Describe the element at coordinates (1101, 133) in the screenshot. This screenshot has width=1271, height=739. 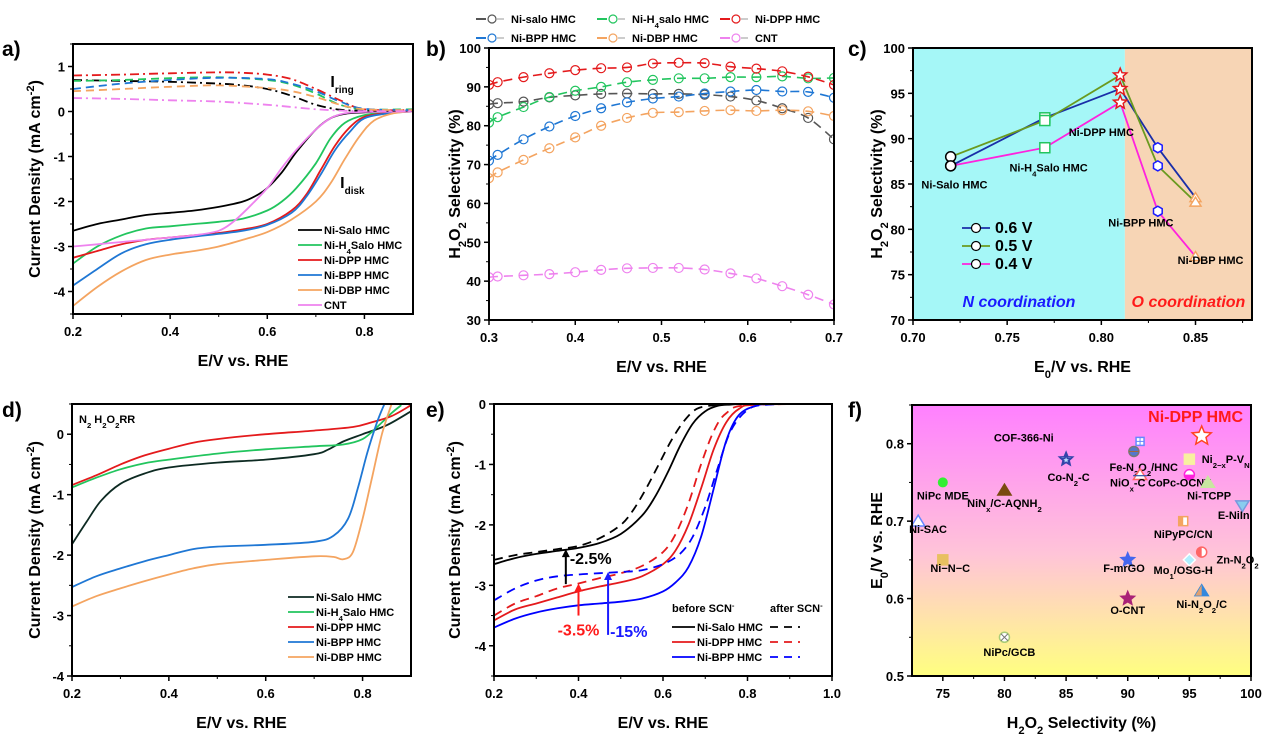
I see `point-label: Ni-DPP HMC` at that location.